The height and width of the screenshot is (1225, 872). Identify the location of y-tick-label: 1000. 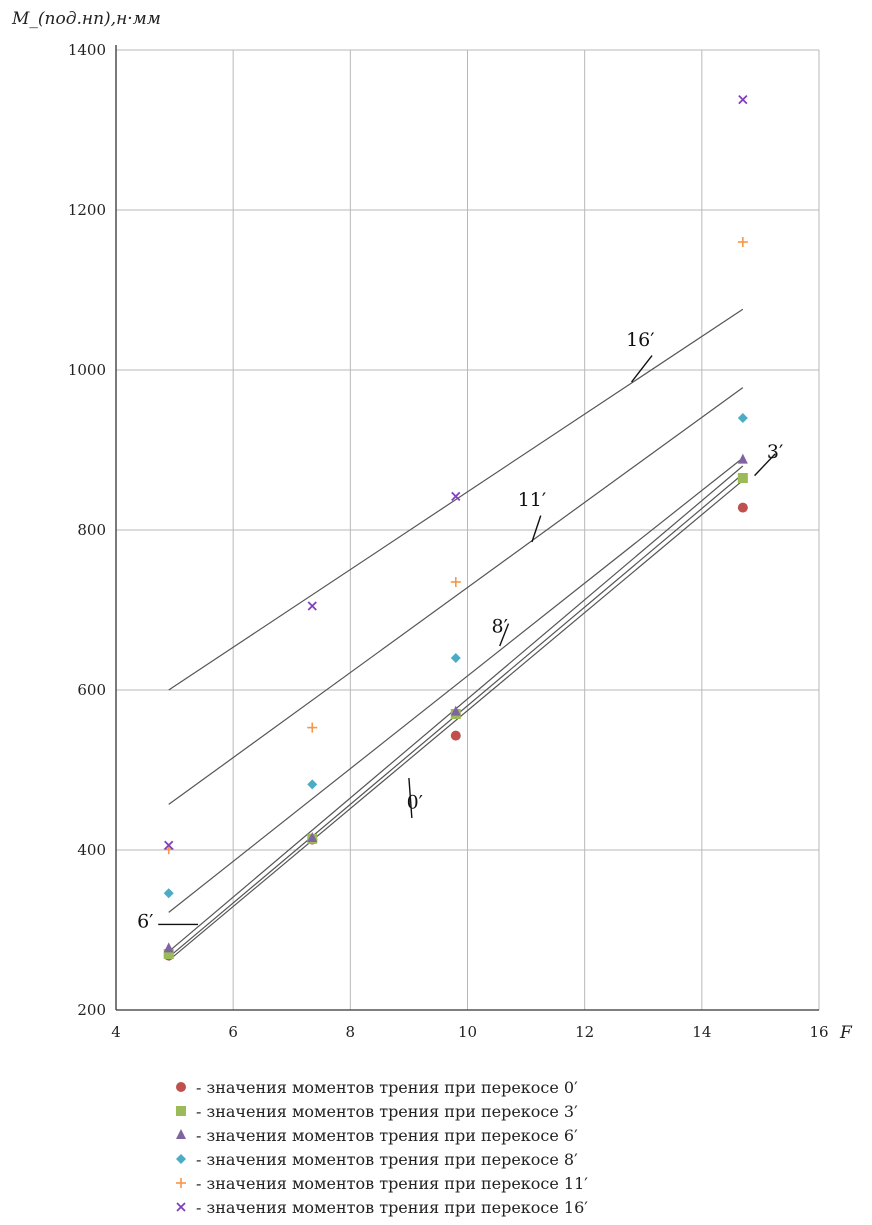
(87, 370).